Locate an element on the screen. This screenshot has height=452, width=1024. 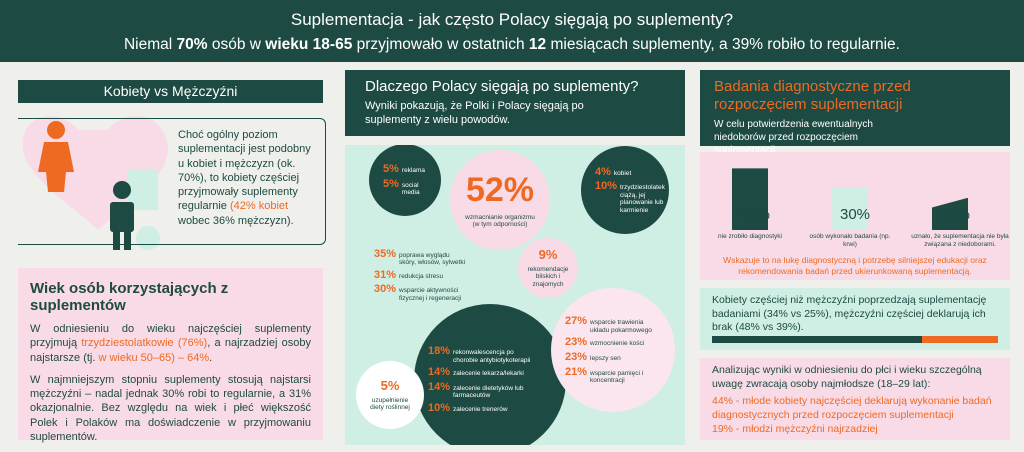
reason-bubble: 5% uzupełnienie diety roślinnej is located at coordinates (390, 395).